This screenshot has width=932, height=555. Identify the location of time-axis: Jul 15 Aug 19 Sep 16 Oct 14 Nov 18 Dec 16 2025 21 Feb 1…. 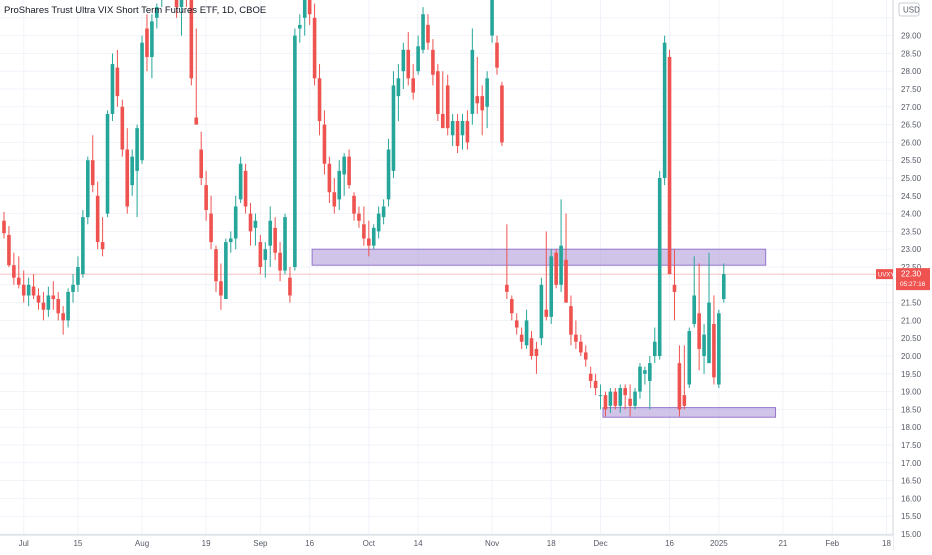
(446, 542).